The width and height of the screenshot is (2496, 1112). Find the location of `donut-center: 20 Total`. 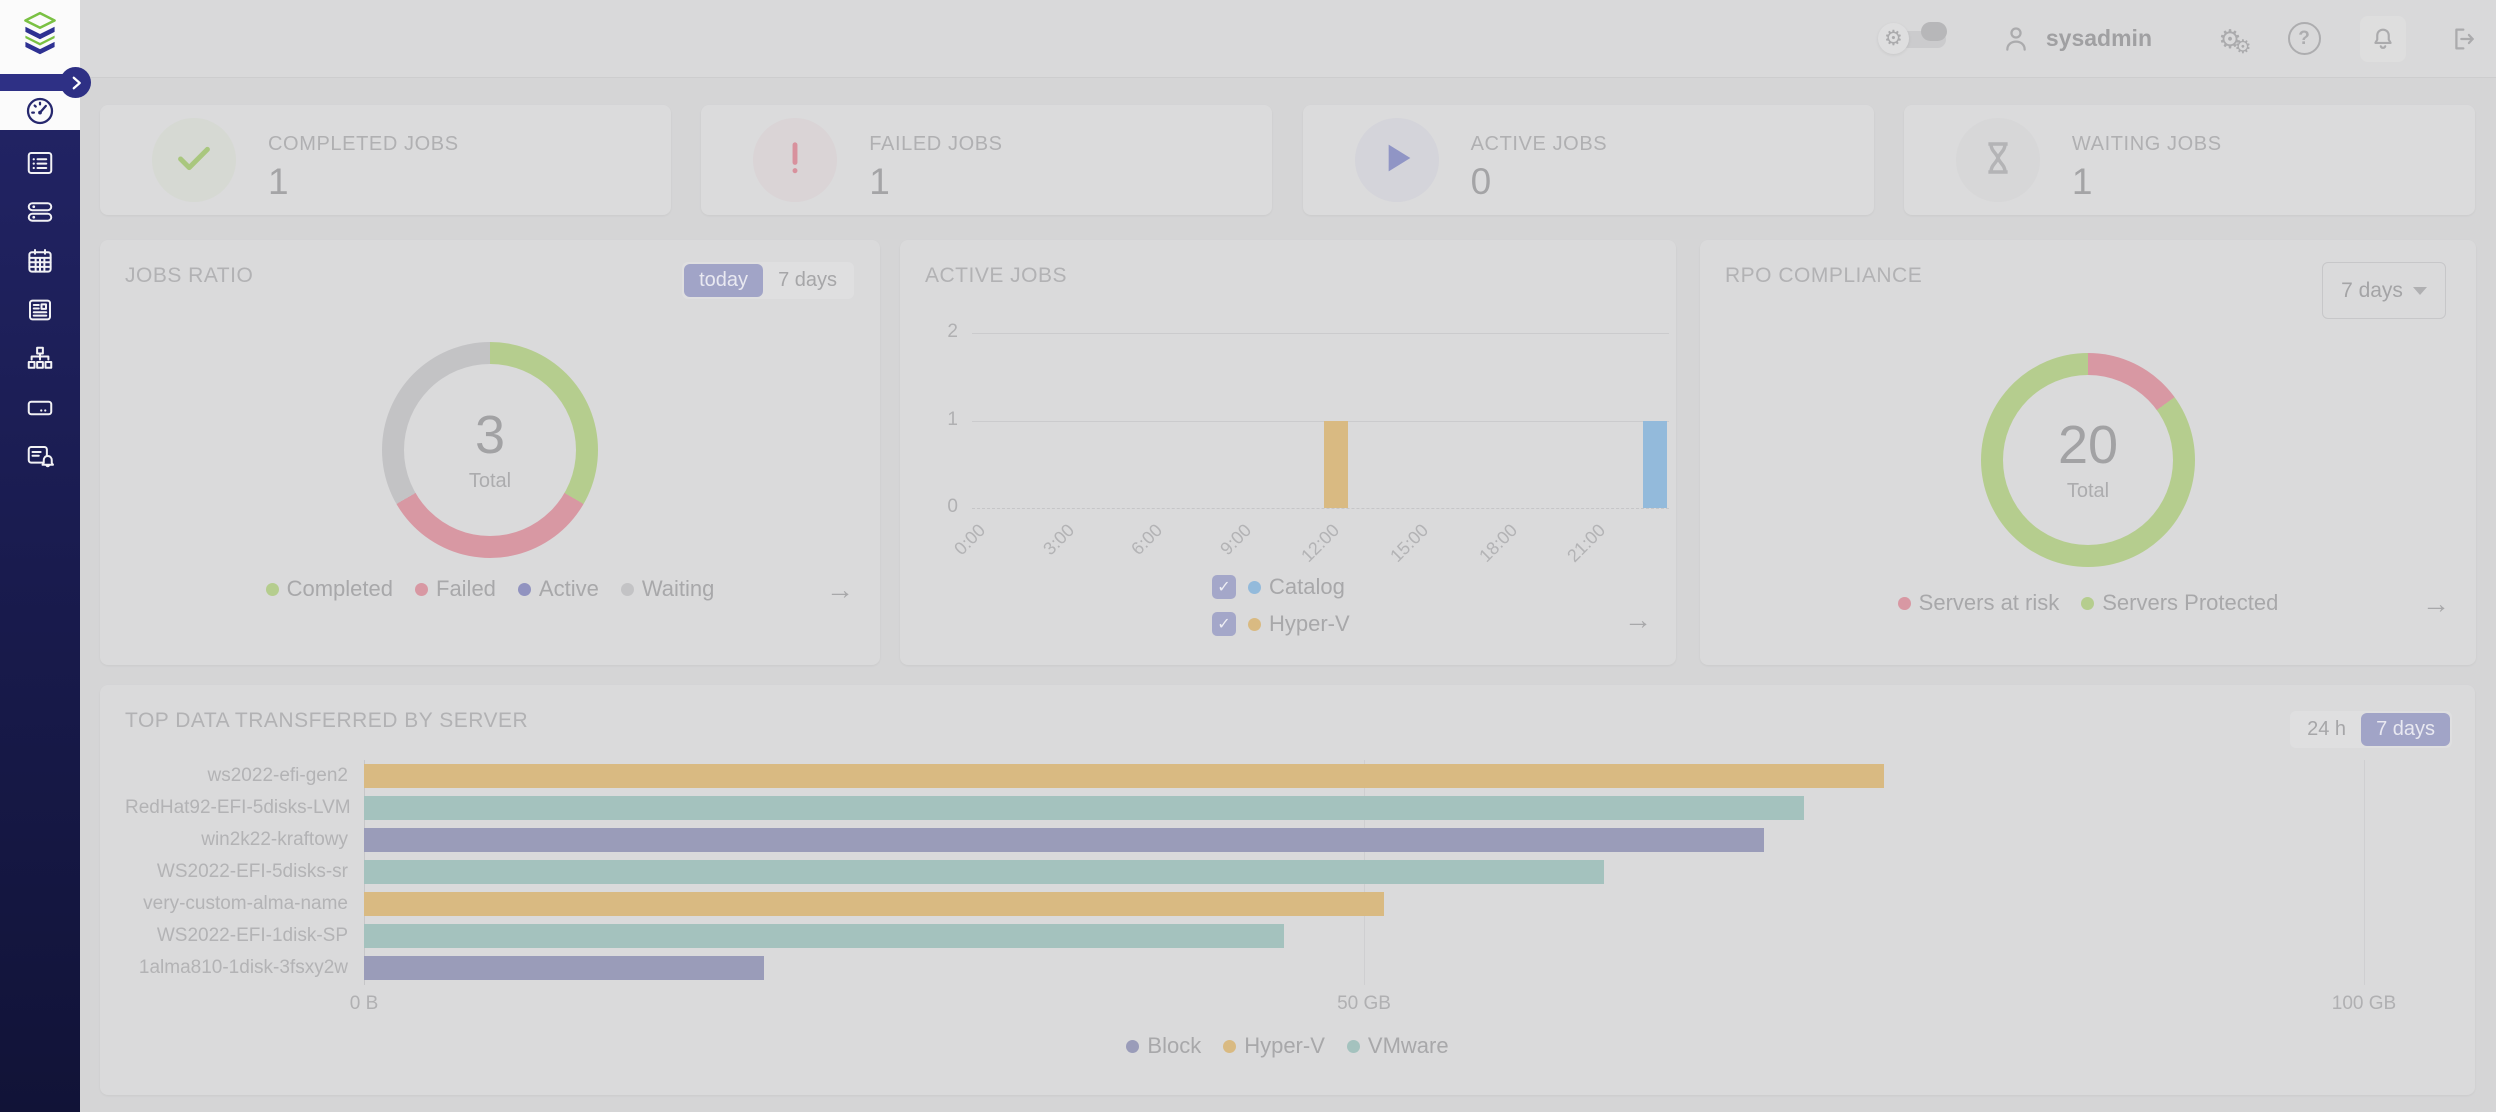

donut-center: 20 Total is located at coordinates (2088, 460).